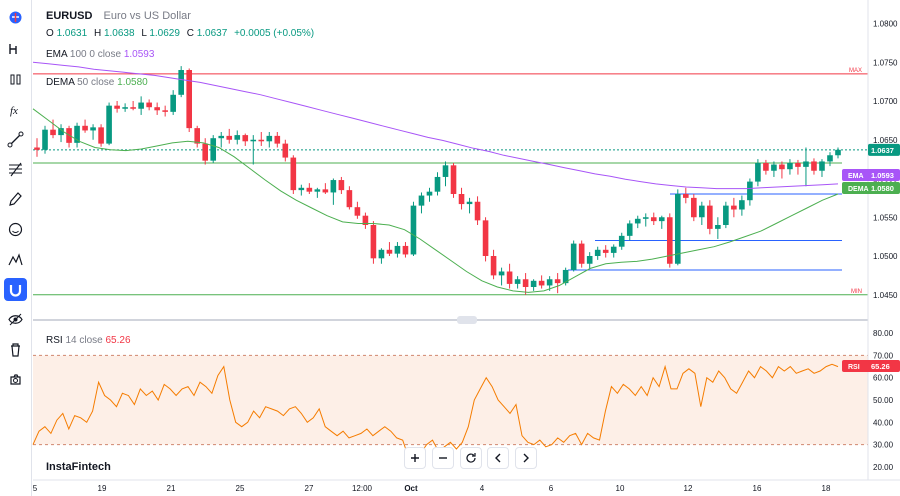 This screenshot has height=496, width=900. I want to click on zoom-in-button, so click(415, 458).